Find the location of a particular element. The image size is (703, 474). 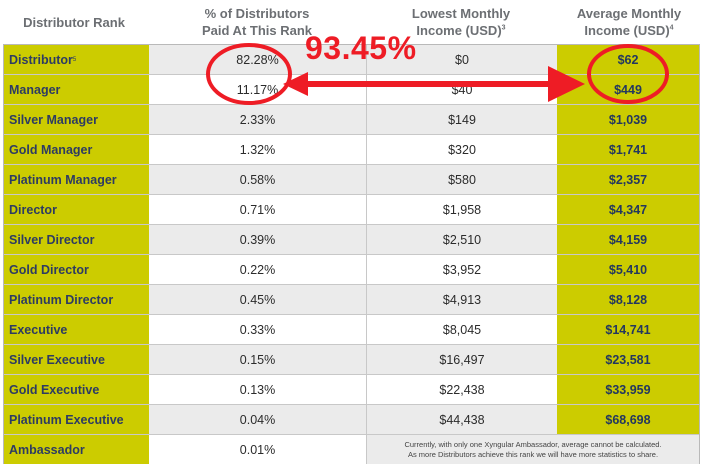

rank-cell: Platinum Director is located at coordinates (76, 299).